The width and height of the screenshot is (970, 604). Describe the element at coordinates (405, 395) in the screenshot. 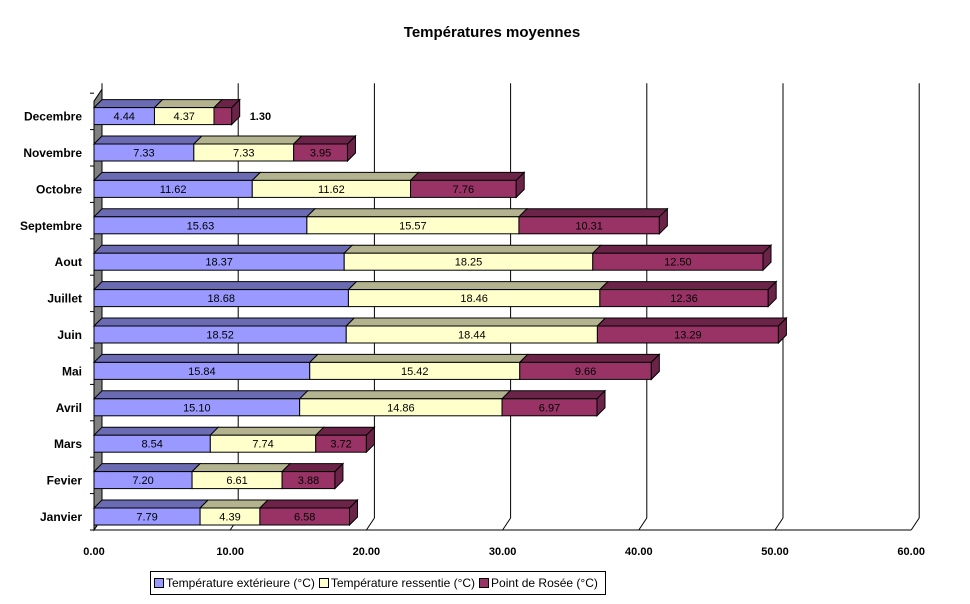

I see `bar-avril-s1-top` at that location.